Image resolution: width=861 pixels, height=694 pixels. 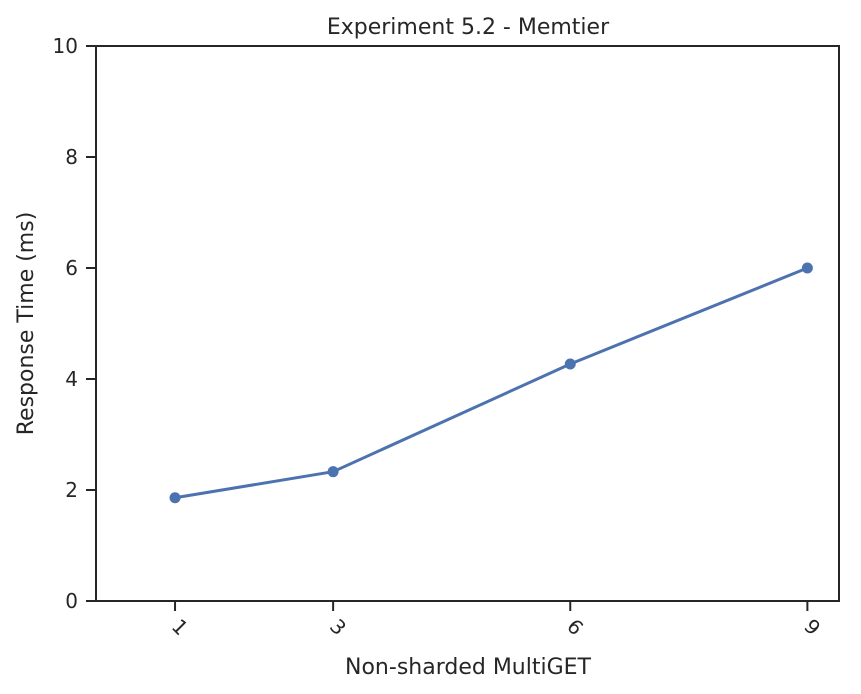 I want to click on data-point-x6, so click(x=570, y=364).